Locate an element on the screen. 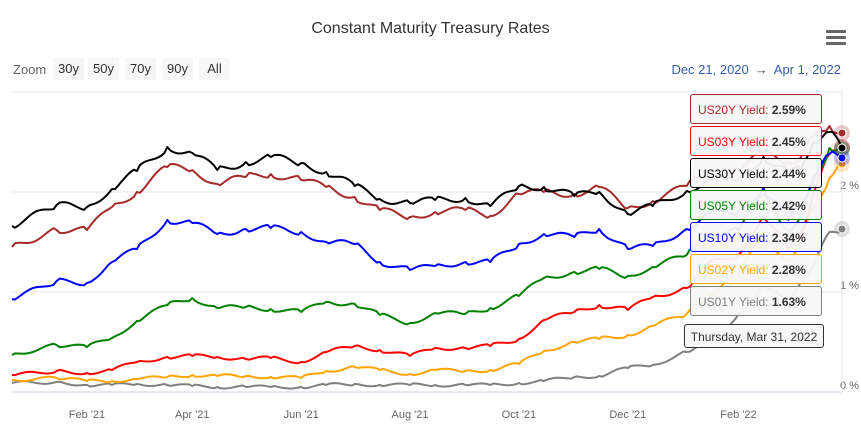  hover-marker-us30y is located at coordinates (842, 148).